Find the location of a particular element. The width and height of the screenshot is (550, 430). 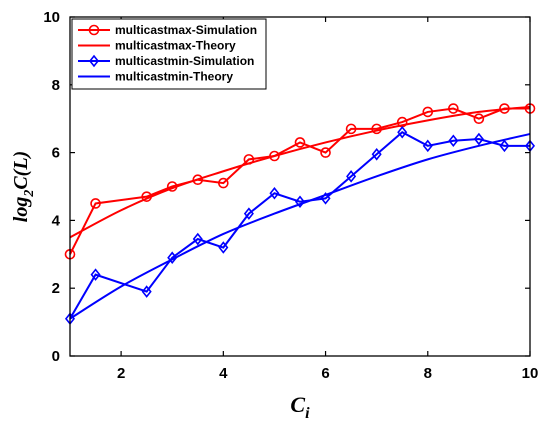

x-tick-label: 6 is located at coordinates (325, 373).